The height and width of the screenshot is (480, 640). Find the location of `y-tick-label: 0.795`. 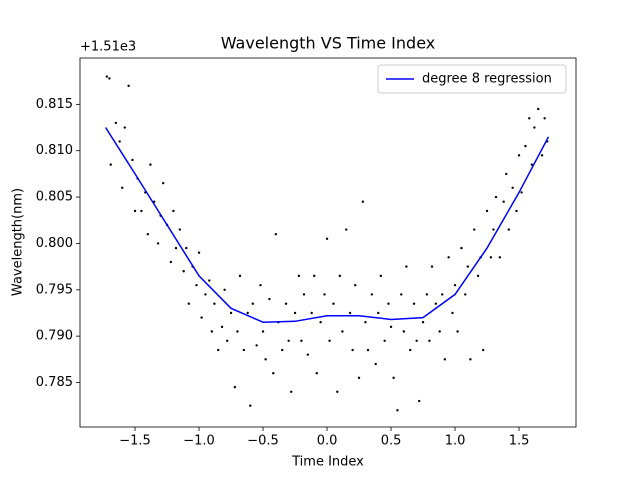

y-tick-label: 0.795 is located at coordinates (54, 289).